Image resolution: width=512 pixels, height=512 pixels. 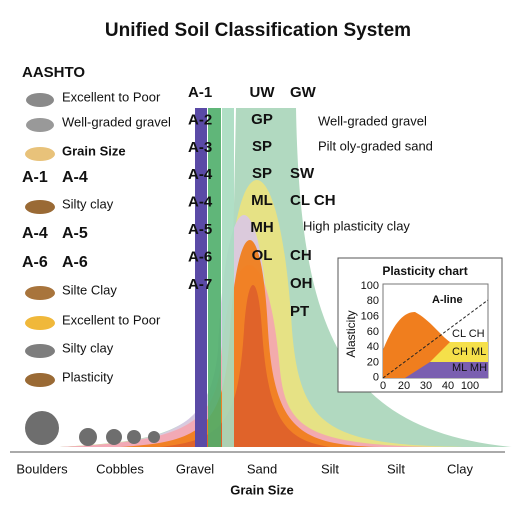 What do you see at coordinates (200, 92) in the screenshot?
I see `aashto-code: A-1` at bounding box center [200, 92].